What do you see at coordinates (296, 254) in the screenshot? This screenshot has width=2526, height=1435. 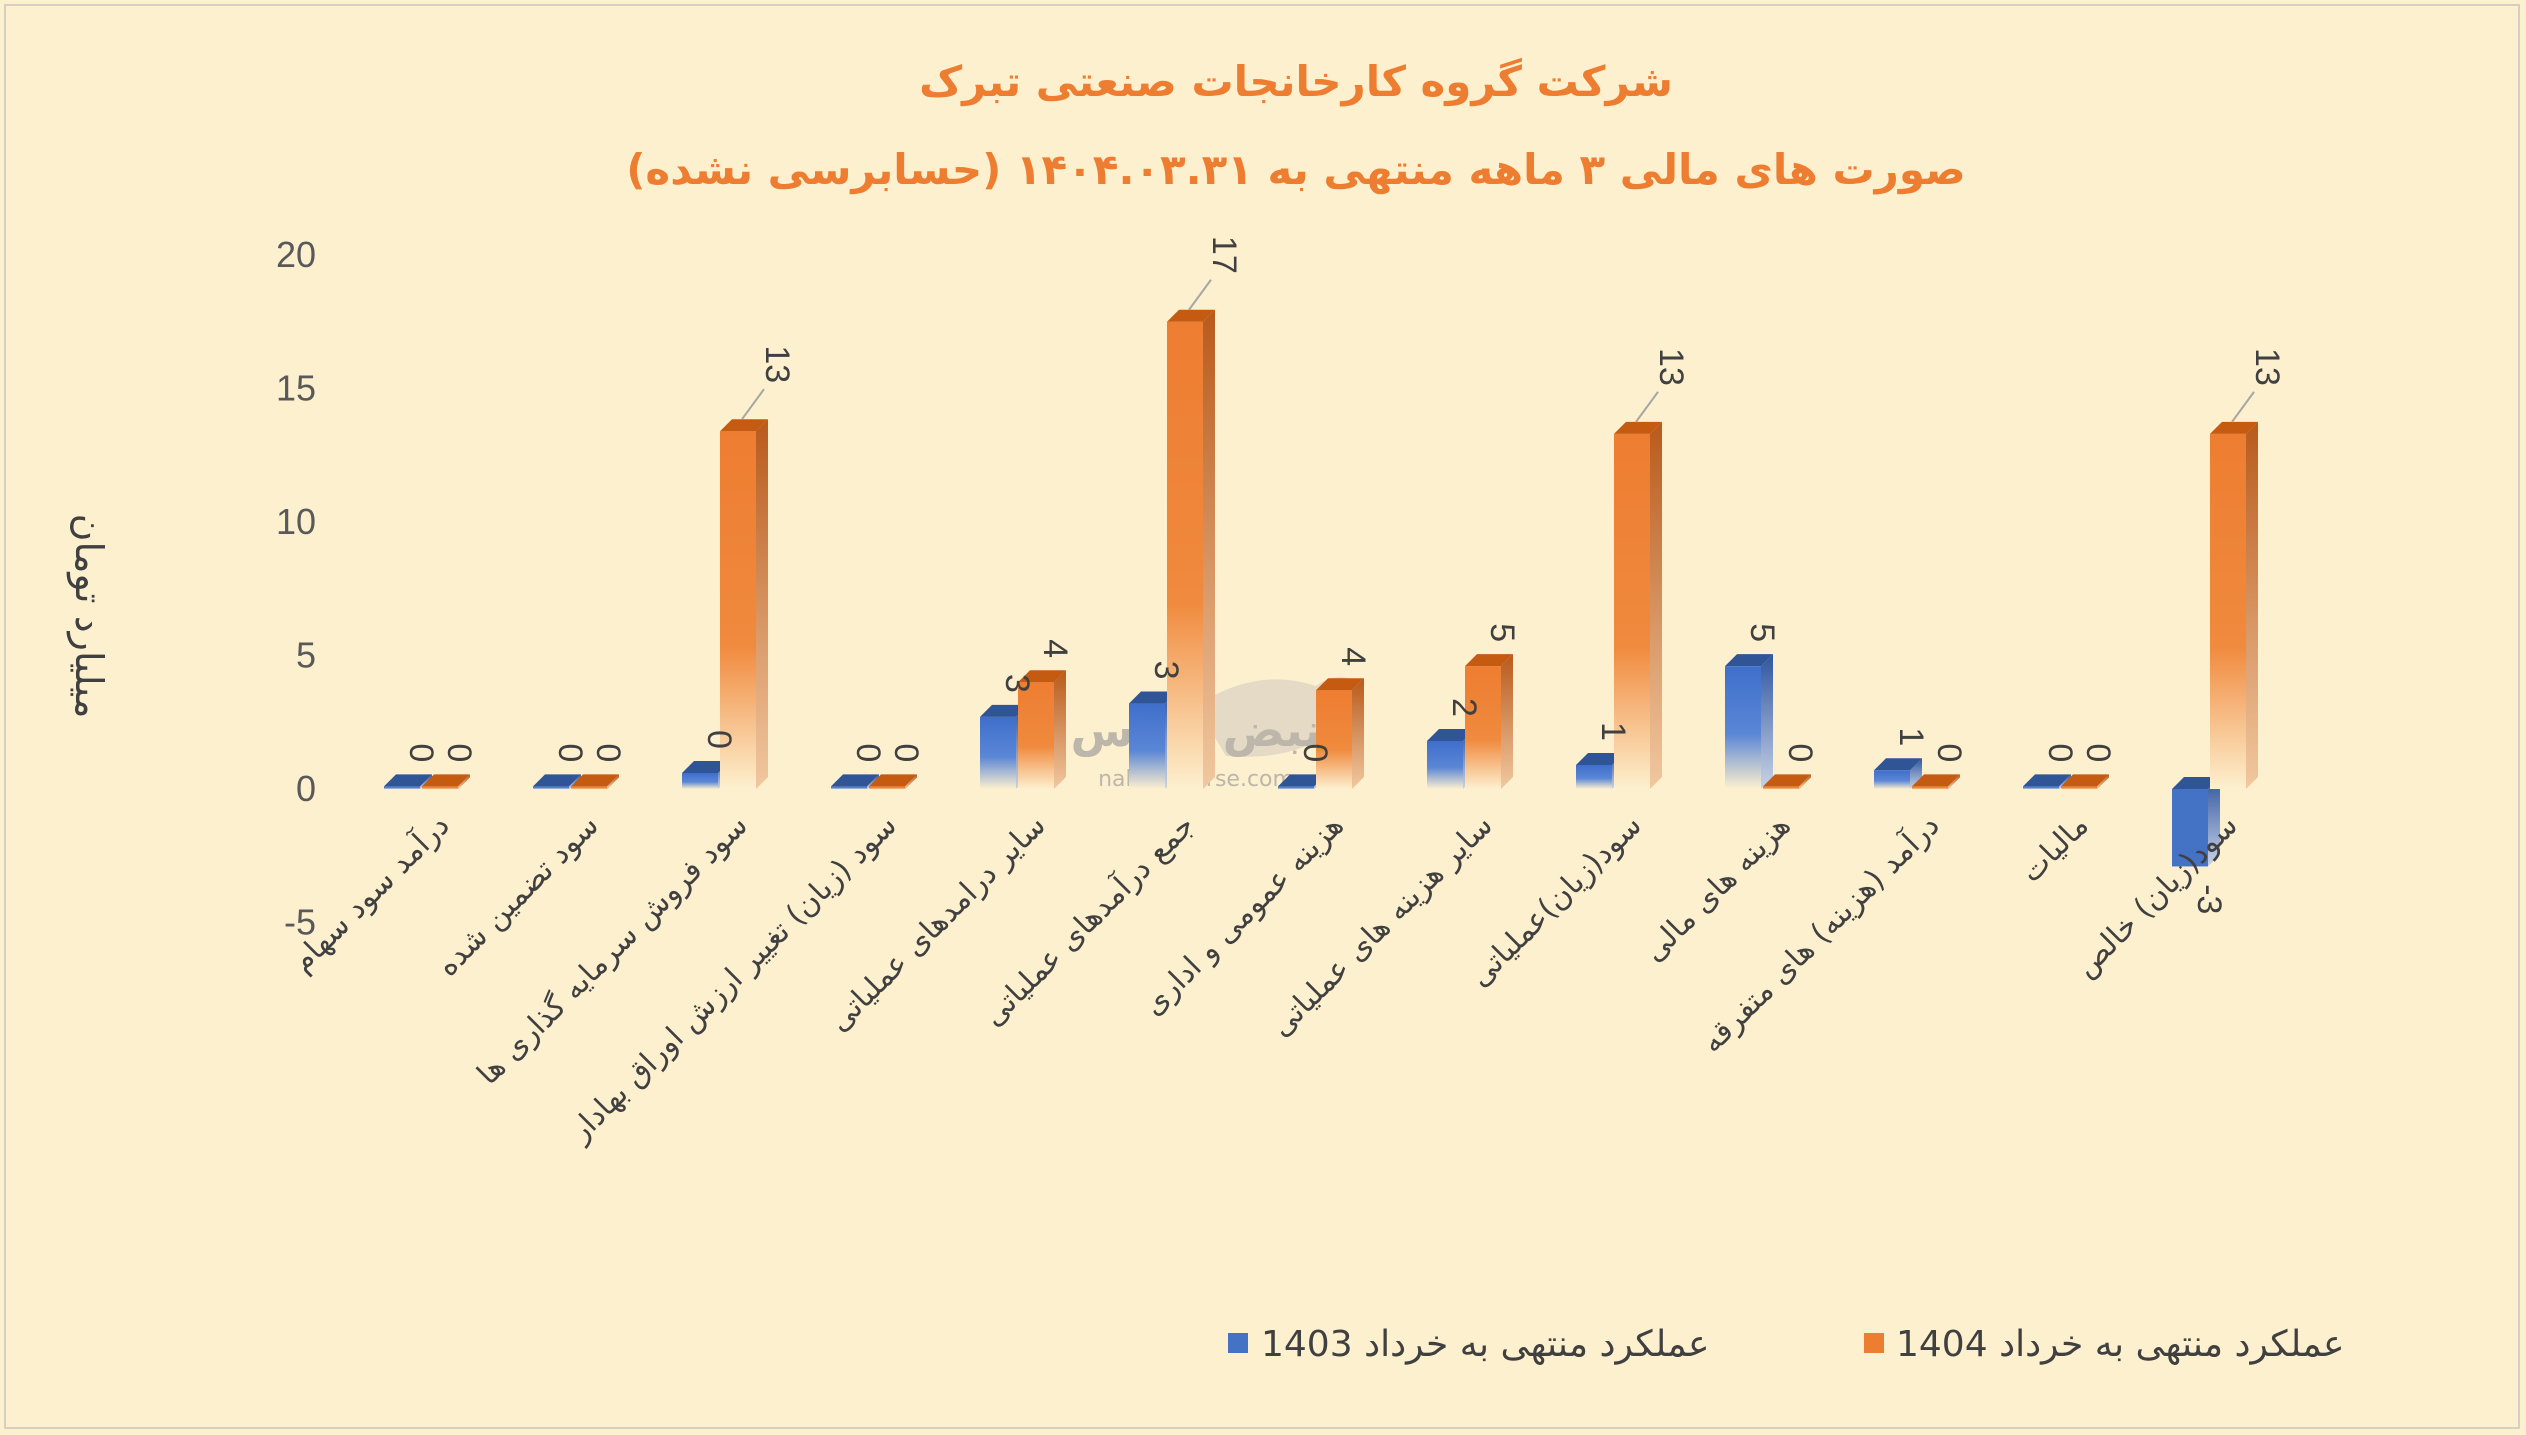 I see `y-tick-label: 20` at bounding box center [296, 254].